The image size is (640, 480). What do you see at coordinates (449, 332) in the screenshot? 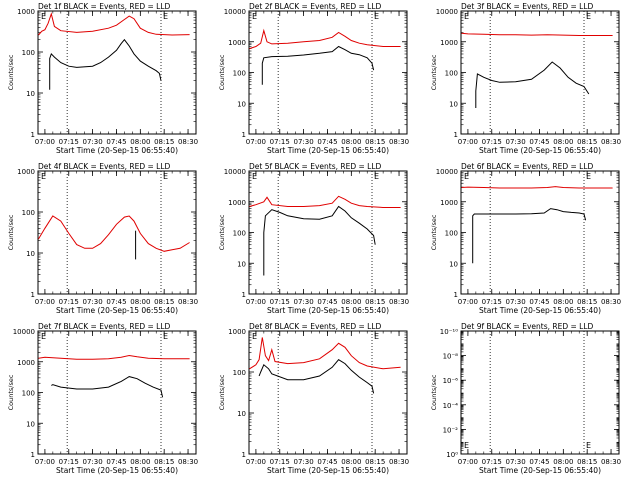
I see `y-tick-label: 10⁻¹⁰` at bounding box center [449, 332].